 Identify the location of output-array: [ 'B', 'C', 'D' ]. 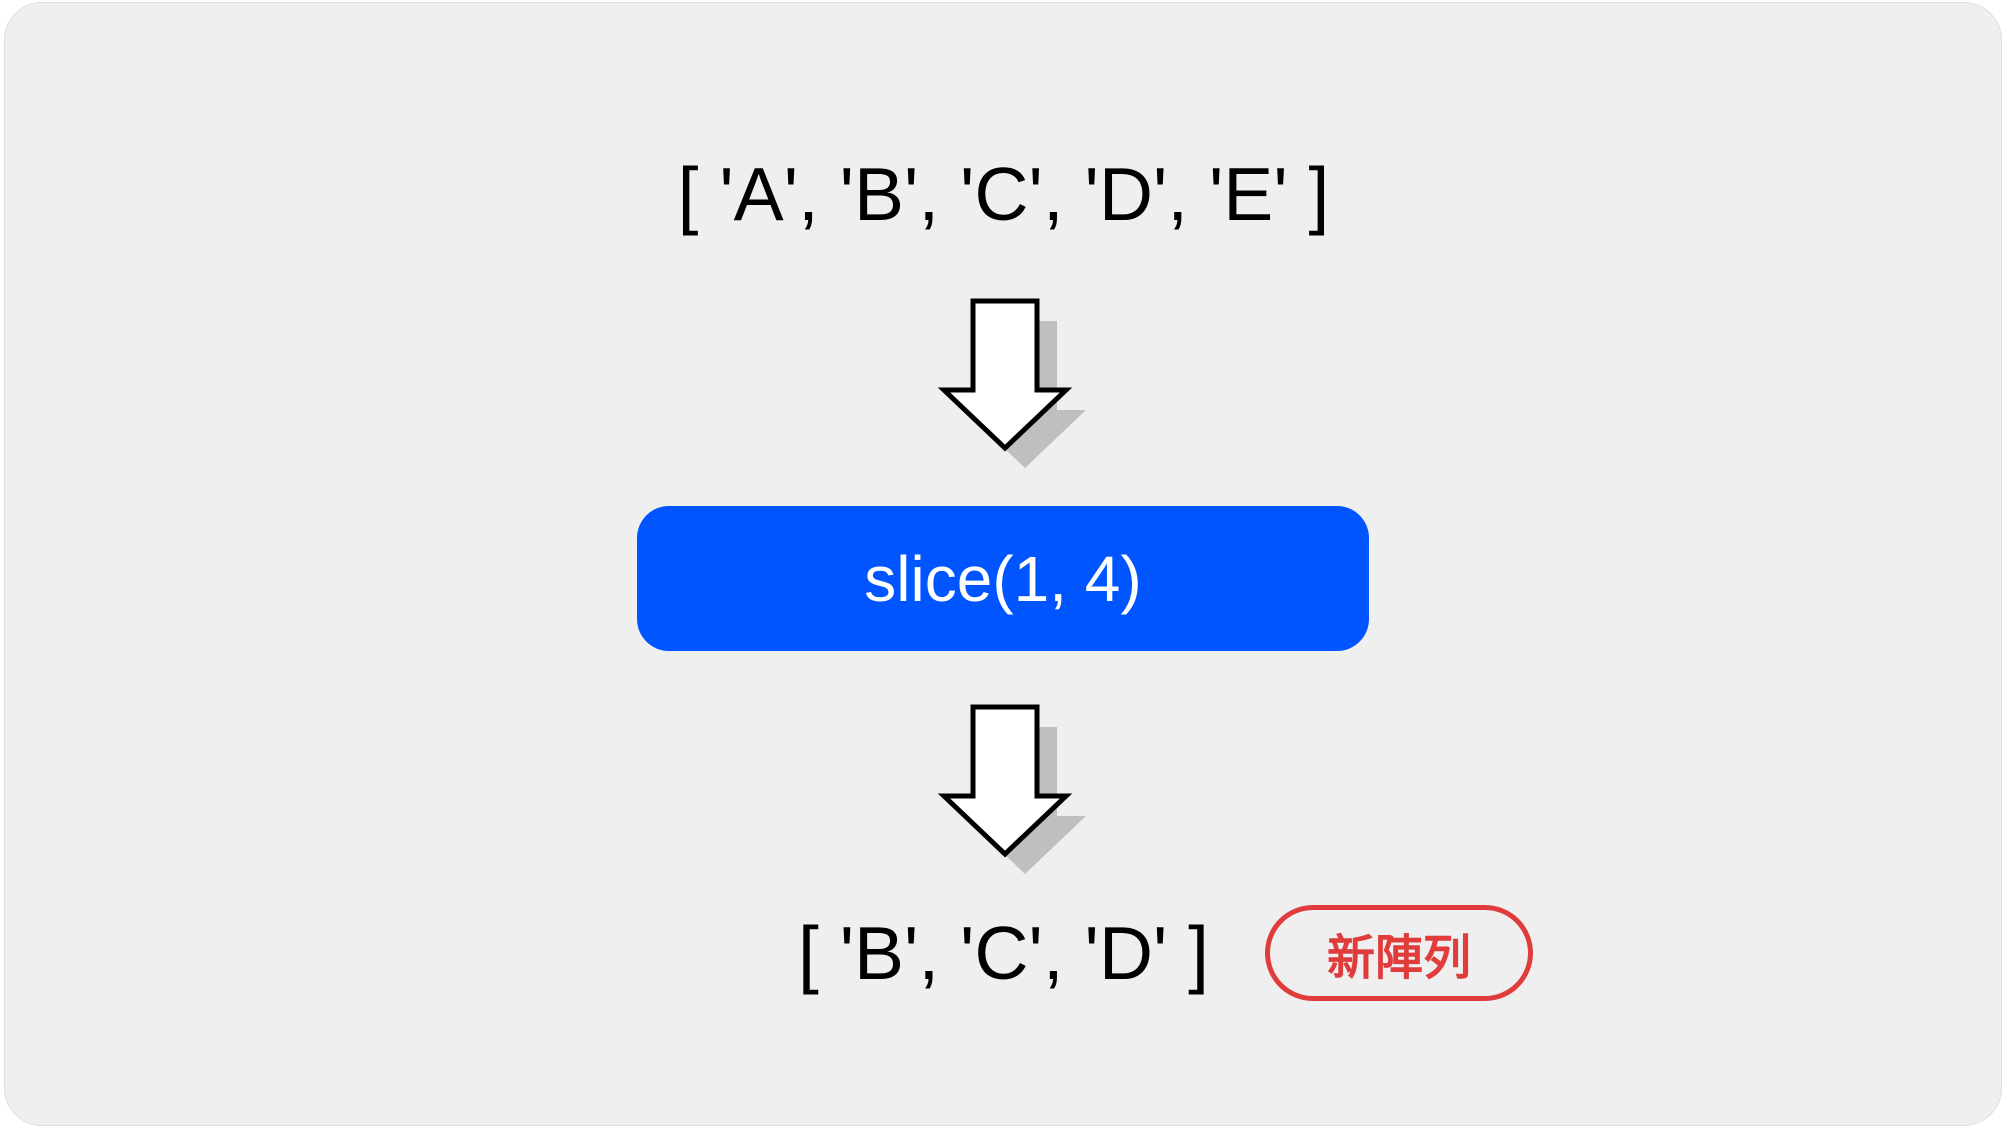
(1003, 953).